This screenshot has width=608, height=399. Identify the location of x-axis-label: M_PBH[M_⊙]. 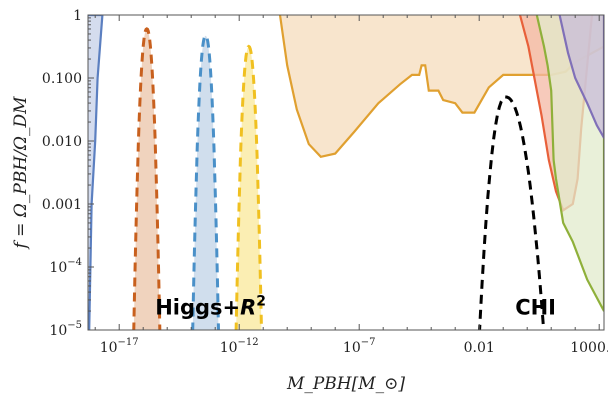
(345, 384).